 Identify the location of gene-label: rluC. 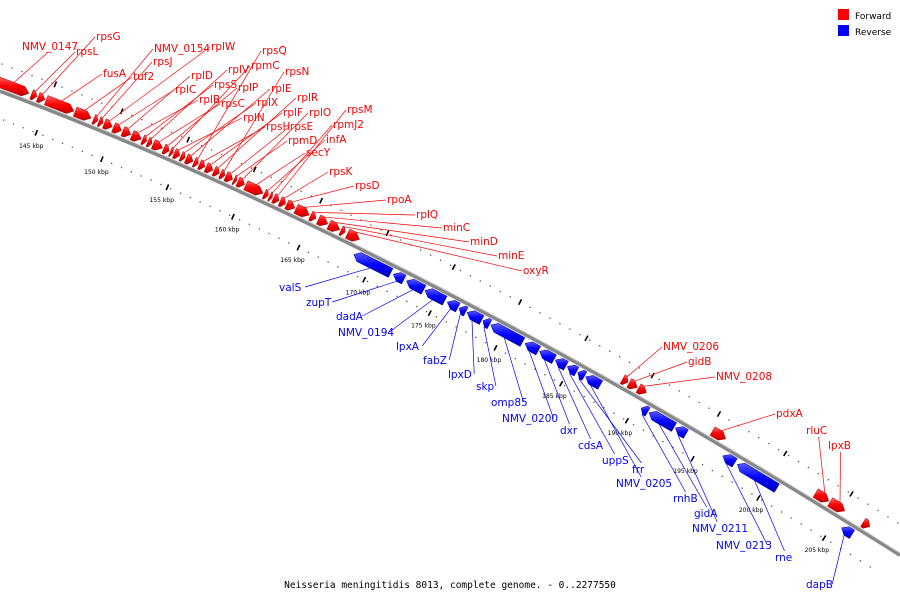
(816, 431).